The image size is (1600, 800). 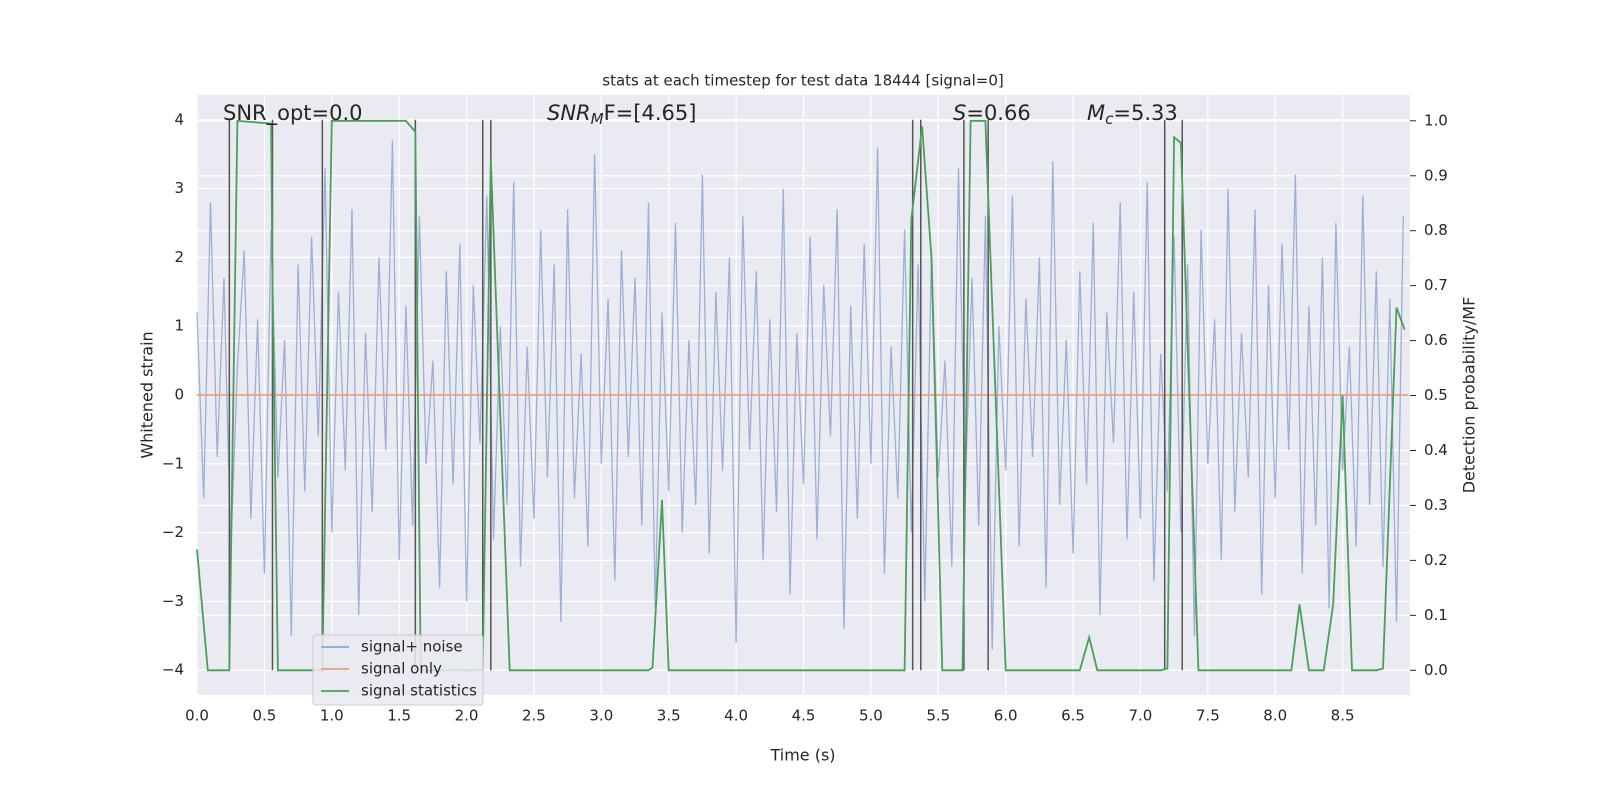 I want to click on y2-tick-label: 0.1, so click(x=1436, y=615).